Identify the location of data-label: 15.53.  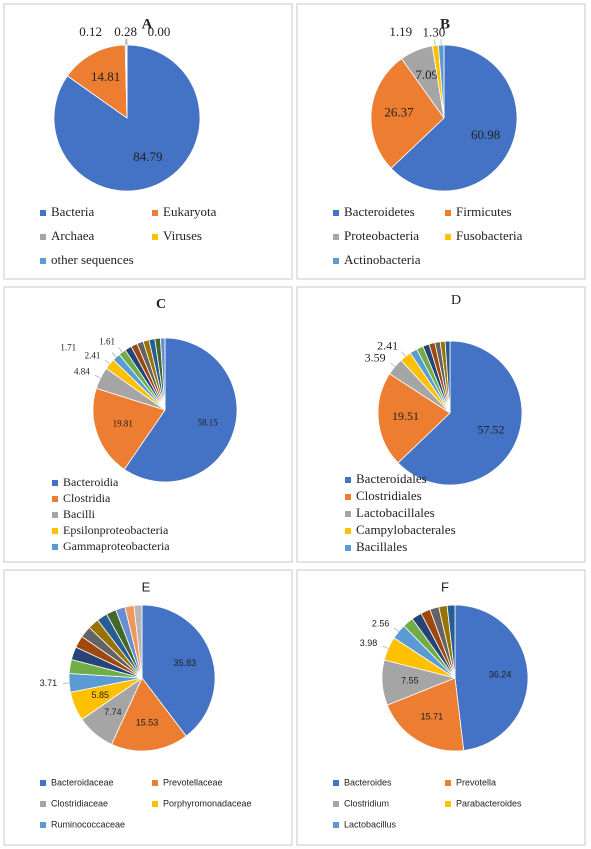
(147, 722).